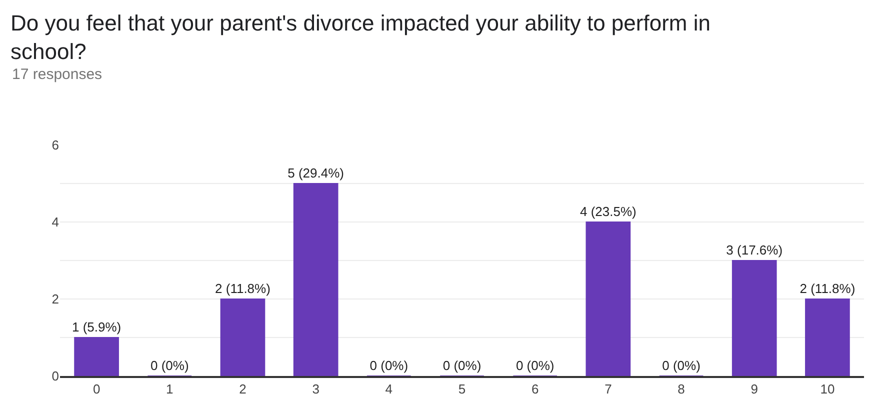 This screenshot has width=874, height=407. What do you see at coordinates (316, 389) in the screenshot?
I see `x-tick-label: 3` at bounding box center [316, 389].